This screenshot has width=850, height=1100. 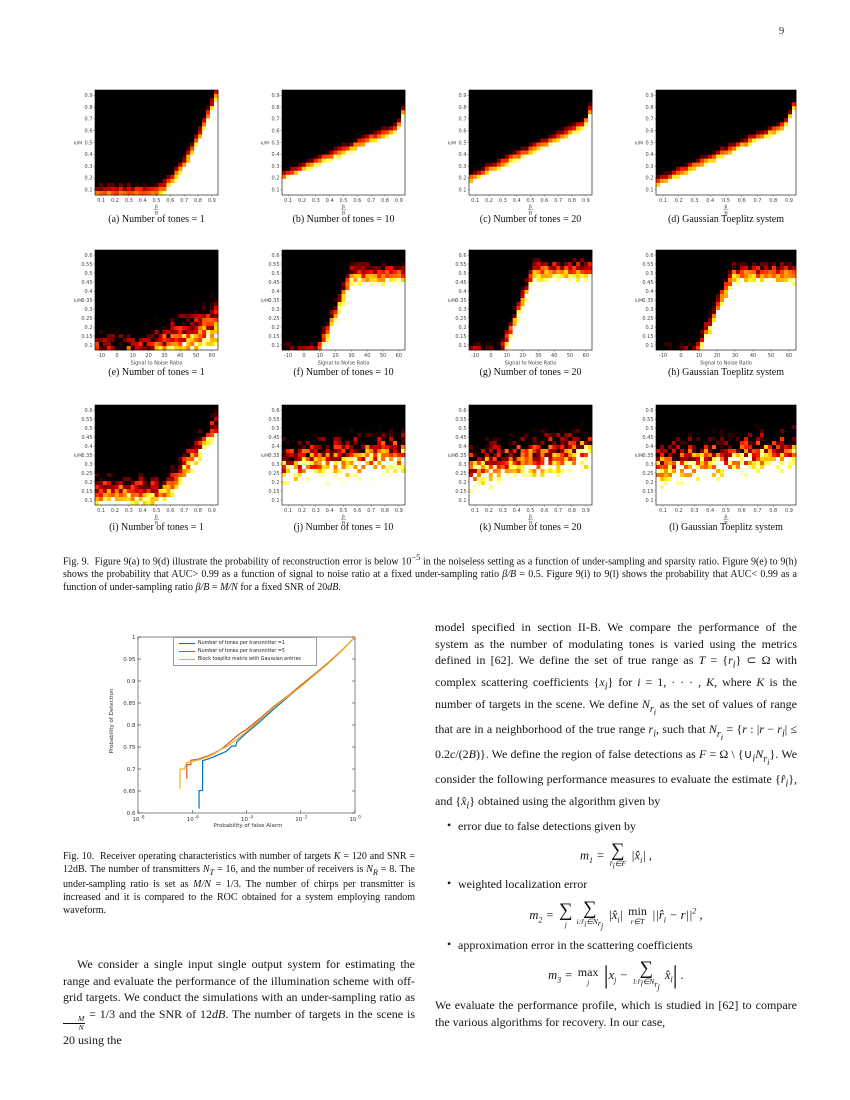 I want to click on legend-item-label: Number of tones per transmitter =5, so click(x=241, y=651).